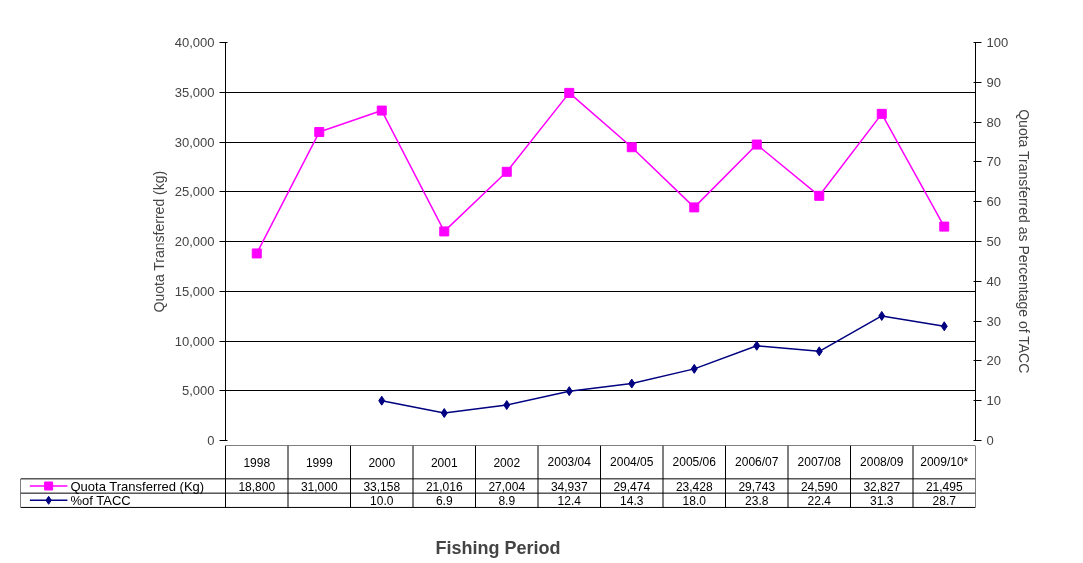 This screenshot has height=563, width=1083. What do you see at coordinates (198, 391) in the screenshot?
I see `y-tick-label: 5,000` at bounding box center [198, 391].